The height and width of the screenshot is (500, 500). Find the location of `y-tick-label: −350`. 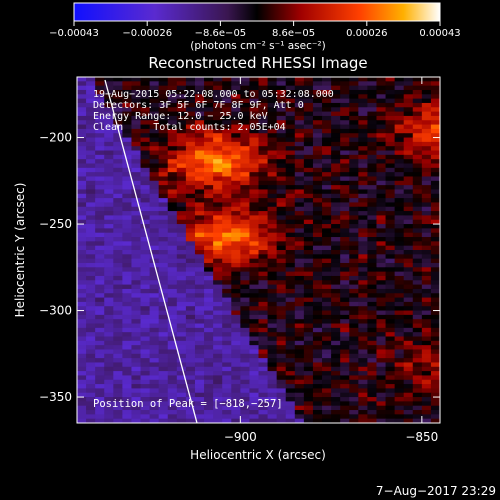

y-tick-label: −350 is located at coordinates (55, 397).